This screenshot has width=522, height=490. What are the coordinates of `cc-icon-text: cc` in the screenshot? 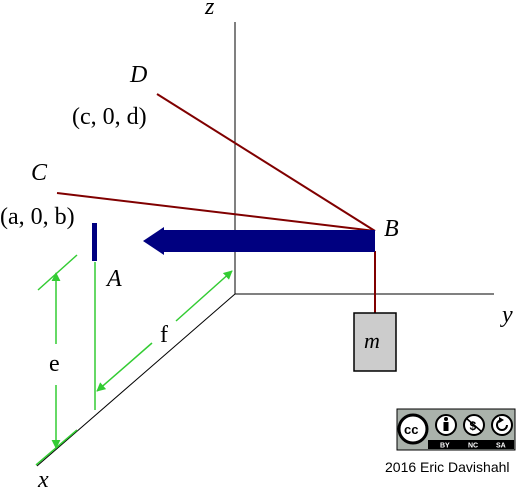 It's located at (411, 429).